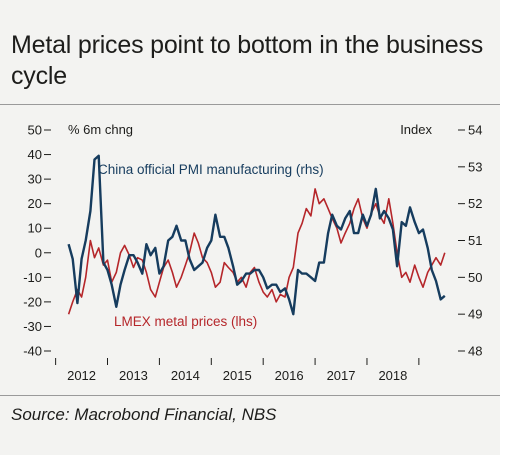 Image resolution: width=505 pixels, height=455 pixels. What do you see at coordinates (392, 375) in the screenshot?
I see `x-axis-tick-label: 2018` at bounding box center [392, 375].